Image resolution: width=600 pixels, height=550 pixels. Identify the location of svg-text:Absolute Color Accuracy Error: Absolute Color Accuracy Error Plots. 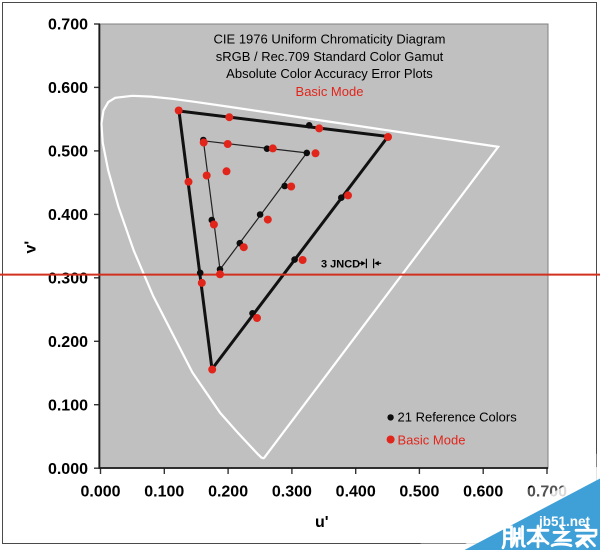
(329, 73).